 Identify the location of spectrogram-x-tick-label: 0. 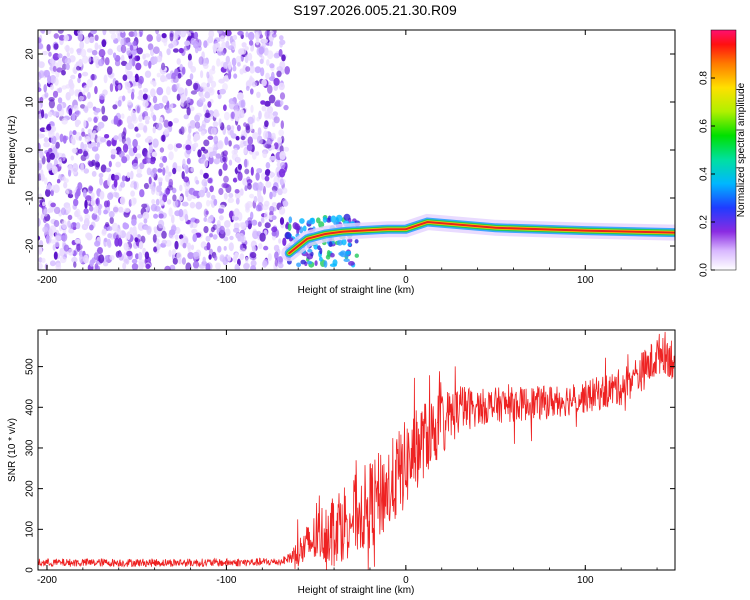
(406, 280).